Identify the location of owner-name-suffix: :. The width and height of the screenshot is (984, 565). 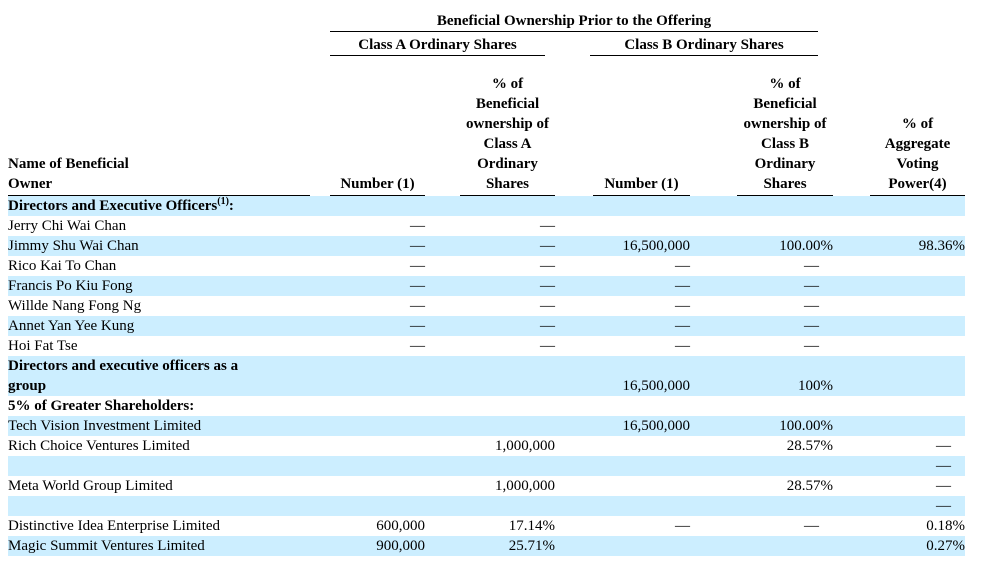
(231, 206).